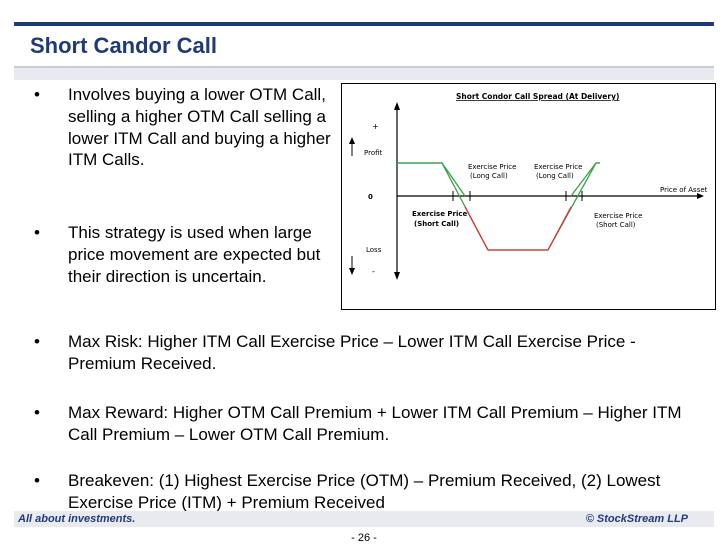 This screenshot has width=728, height=546. I want to click on title-rule-line, so click(364, 67).